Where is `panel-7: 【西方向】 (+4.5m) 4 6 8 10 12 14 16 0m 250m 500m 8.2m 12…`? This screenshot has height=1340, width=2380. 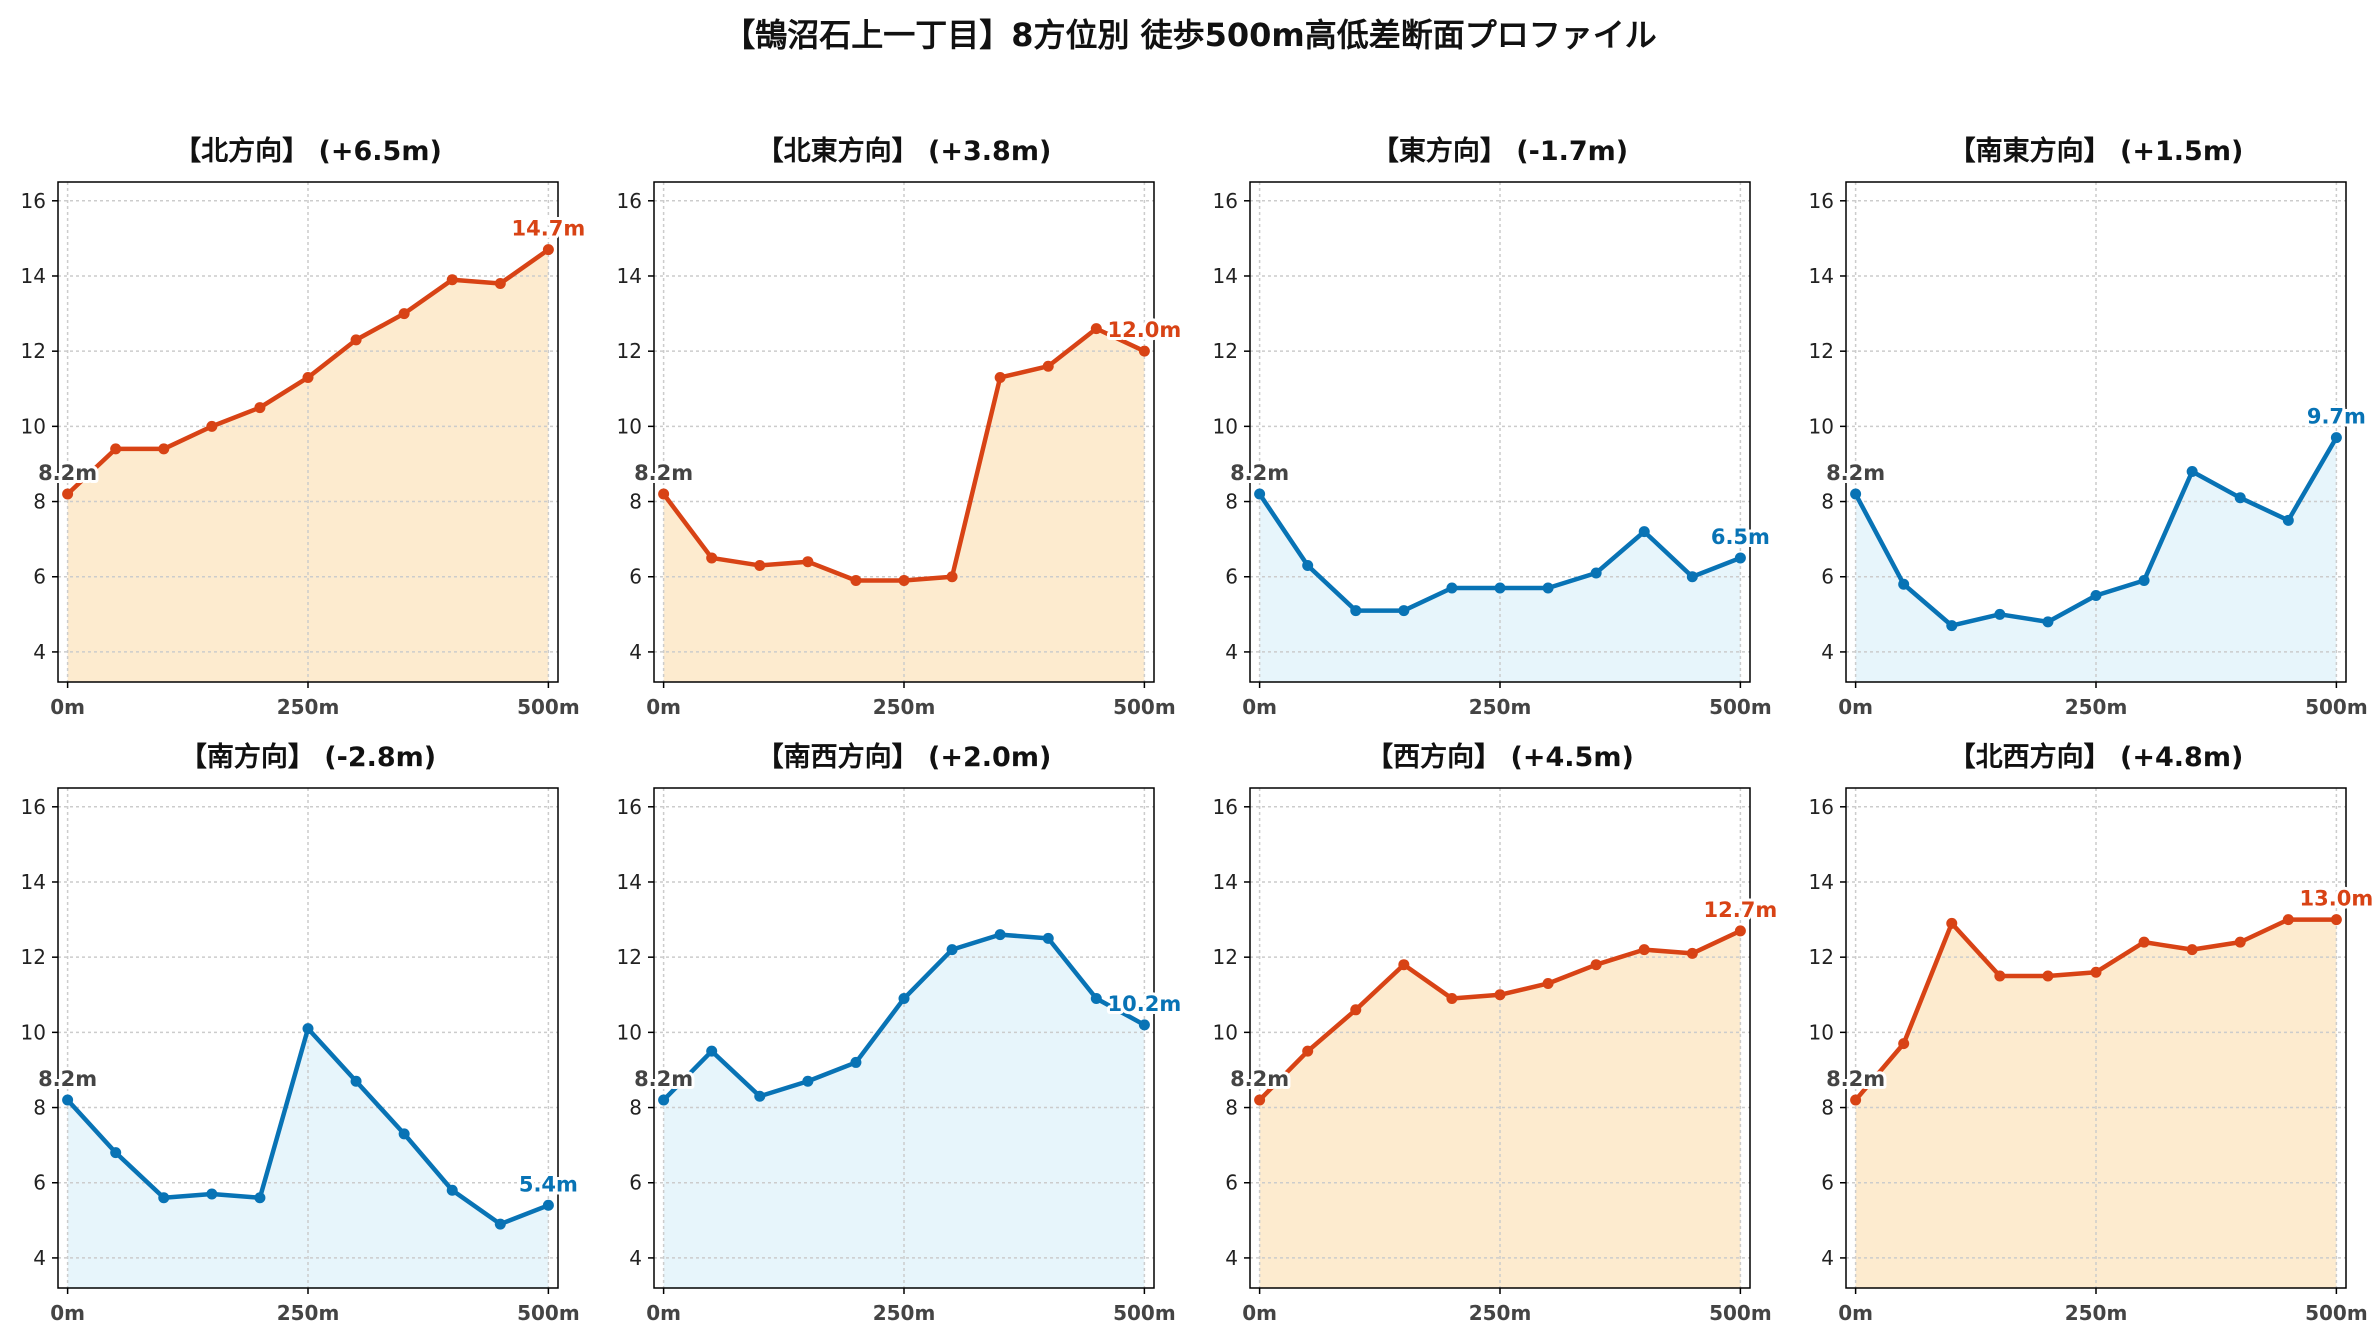 panel-7: 【西方向】 (+4.5m) 4 6 8 10 12 14 16 0m 250m 500m 8.2m 12… is located at coordinates (1497, 1033).